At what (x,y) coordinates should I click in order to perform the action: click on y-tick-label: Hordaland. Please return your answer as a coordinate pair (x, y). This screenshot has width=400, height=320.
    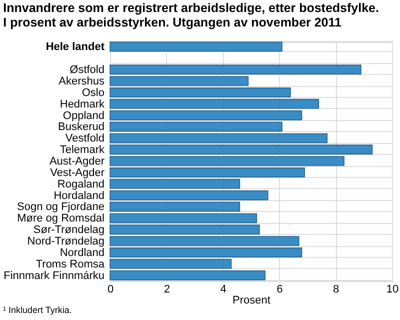
    Looking at the image, I should click on (79, 196).